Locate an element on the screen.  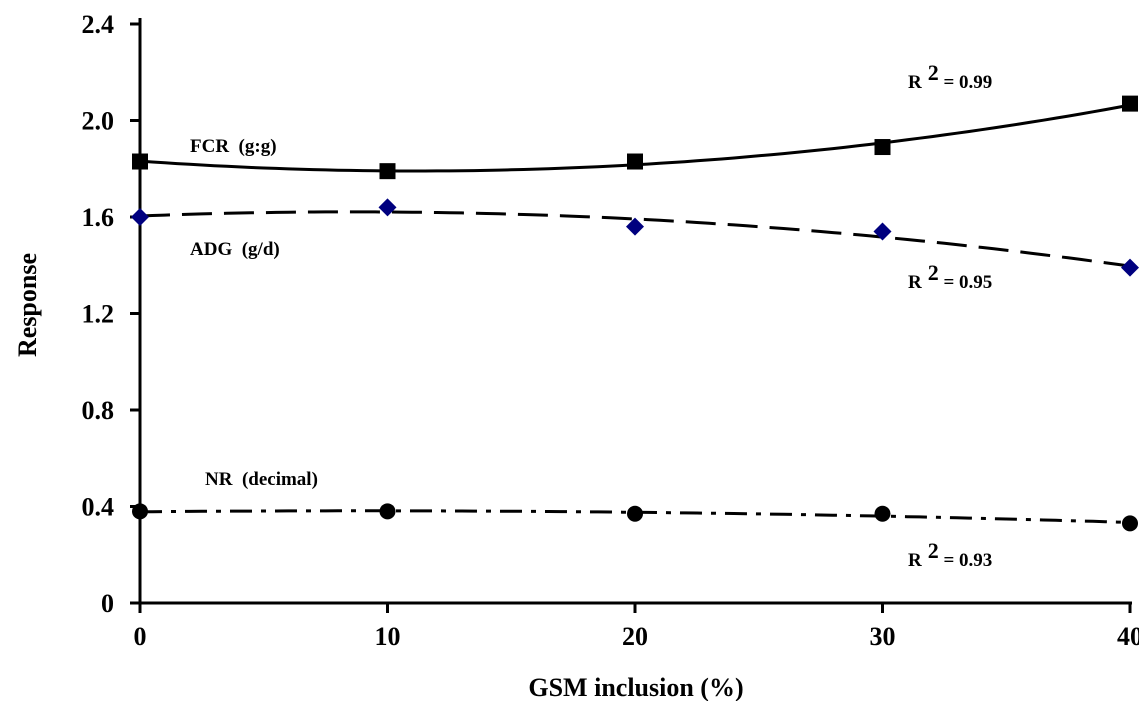
y-tick-label: 1.2 is located at coordinates (98, 314).